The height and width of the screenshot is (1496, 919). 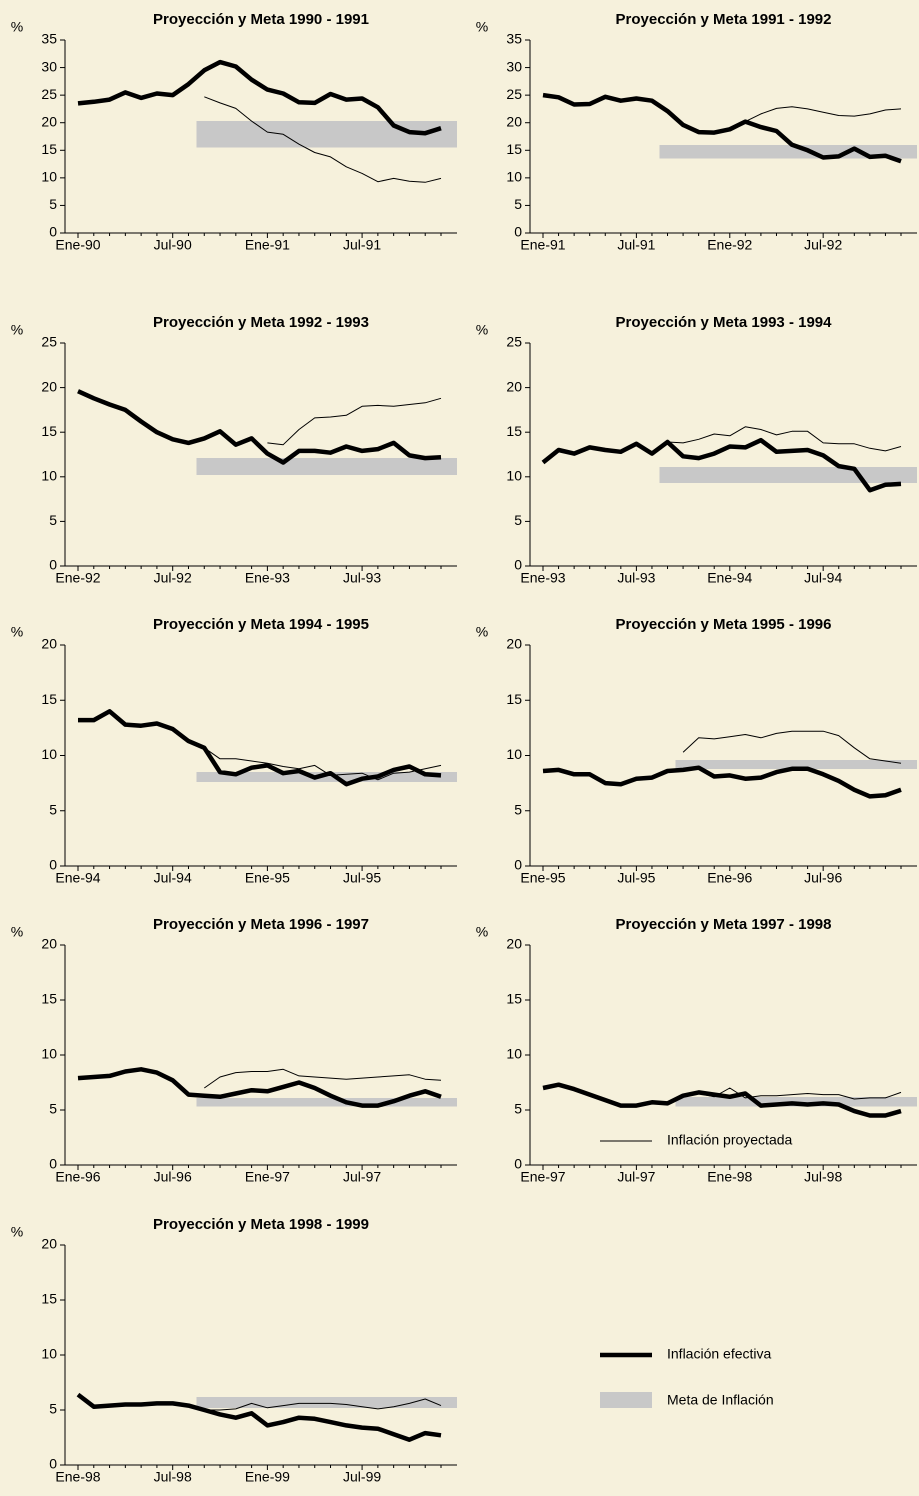 What do you see at coordinates (636, 578) in the screenshot?
I see `x-tick-label: Jul-93` at bounding box center [636, 578].